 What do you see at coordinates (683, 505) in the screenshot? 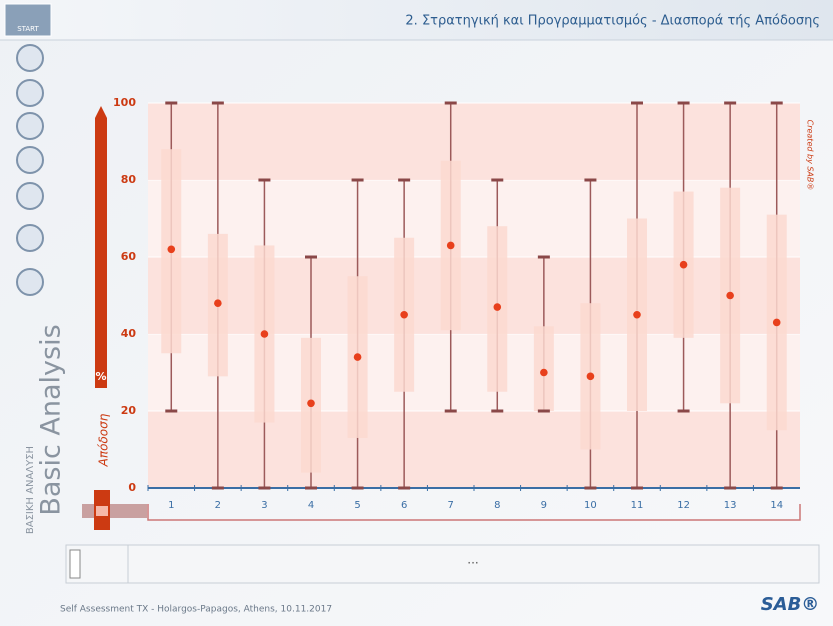
I see `x-tick-label: 12` at bounding box center [683, 505].